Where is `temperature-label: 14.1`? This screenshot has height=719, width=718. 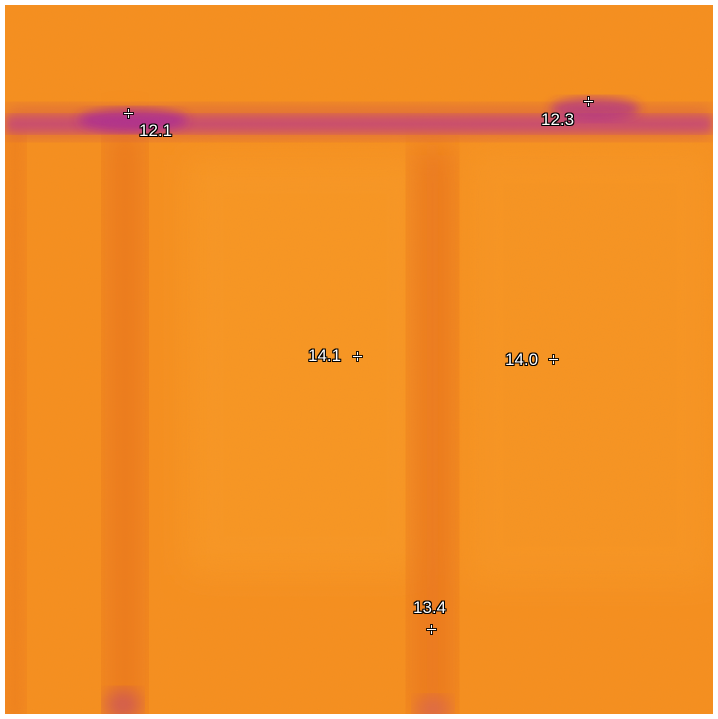 temperature-label: 14.1 is located at coordinates (325, 355).